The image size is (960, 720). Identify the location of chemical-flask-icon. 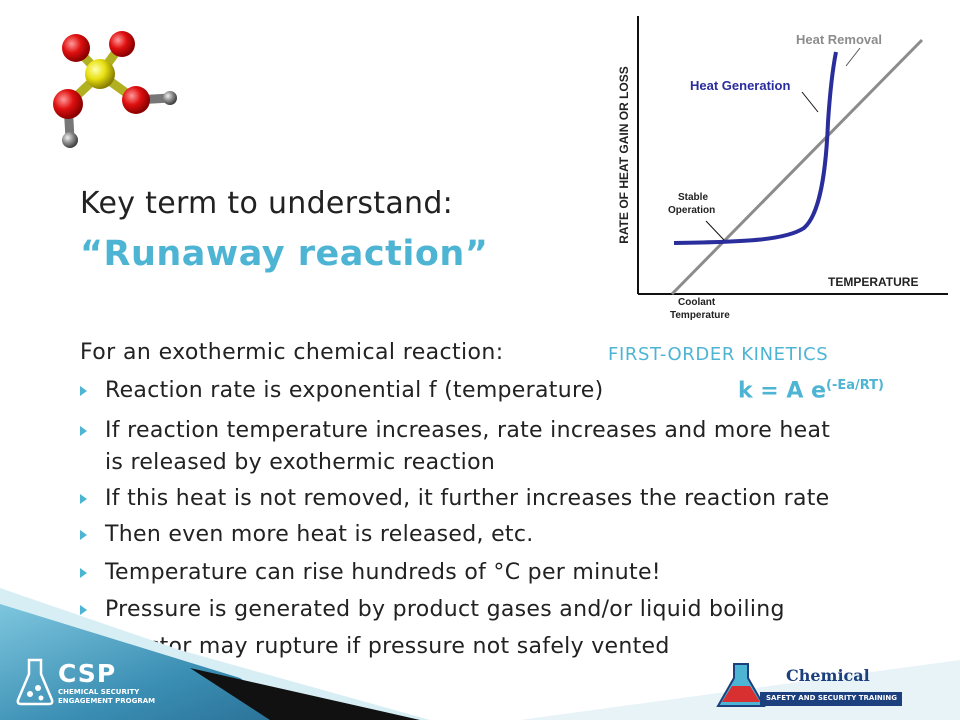
(741, 685).